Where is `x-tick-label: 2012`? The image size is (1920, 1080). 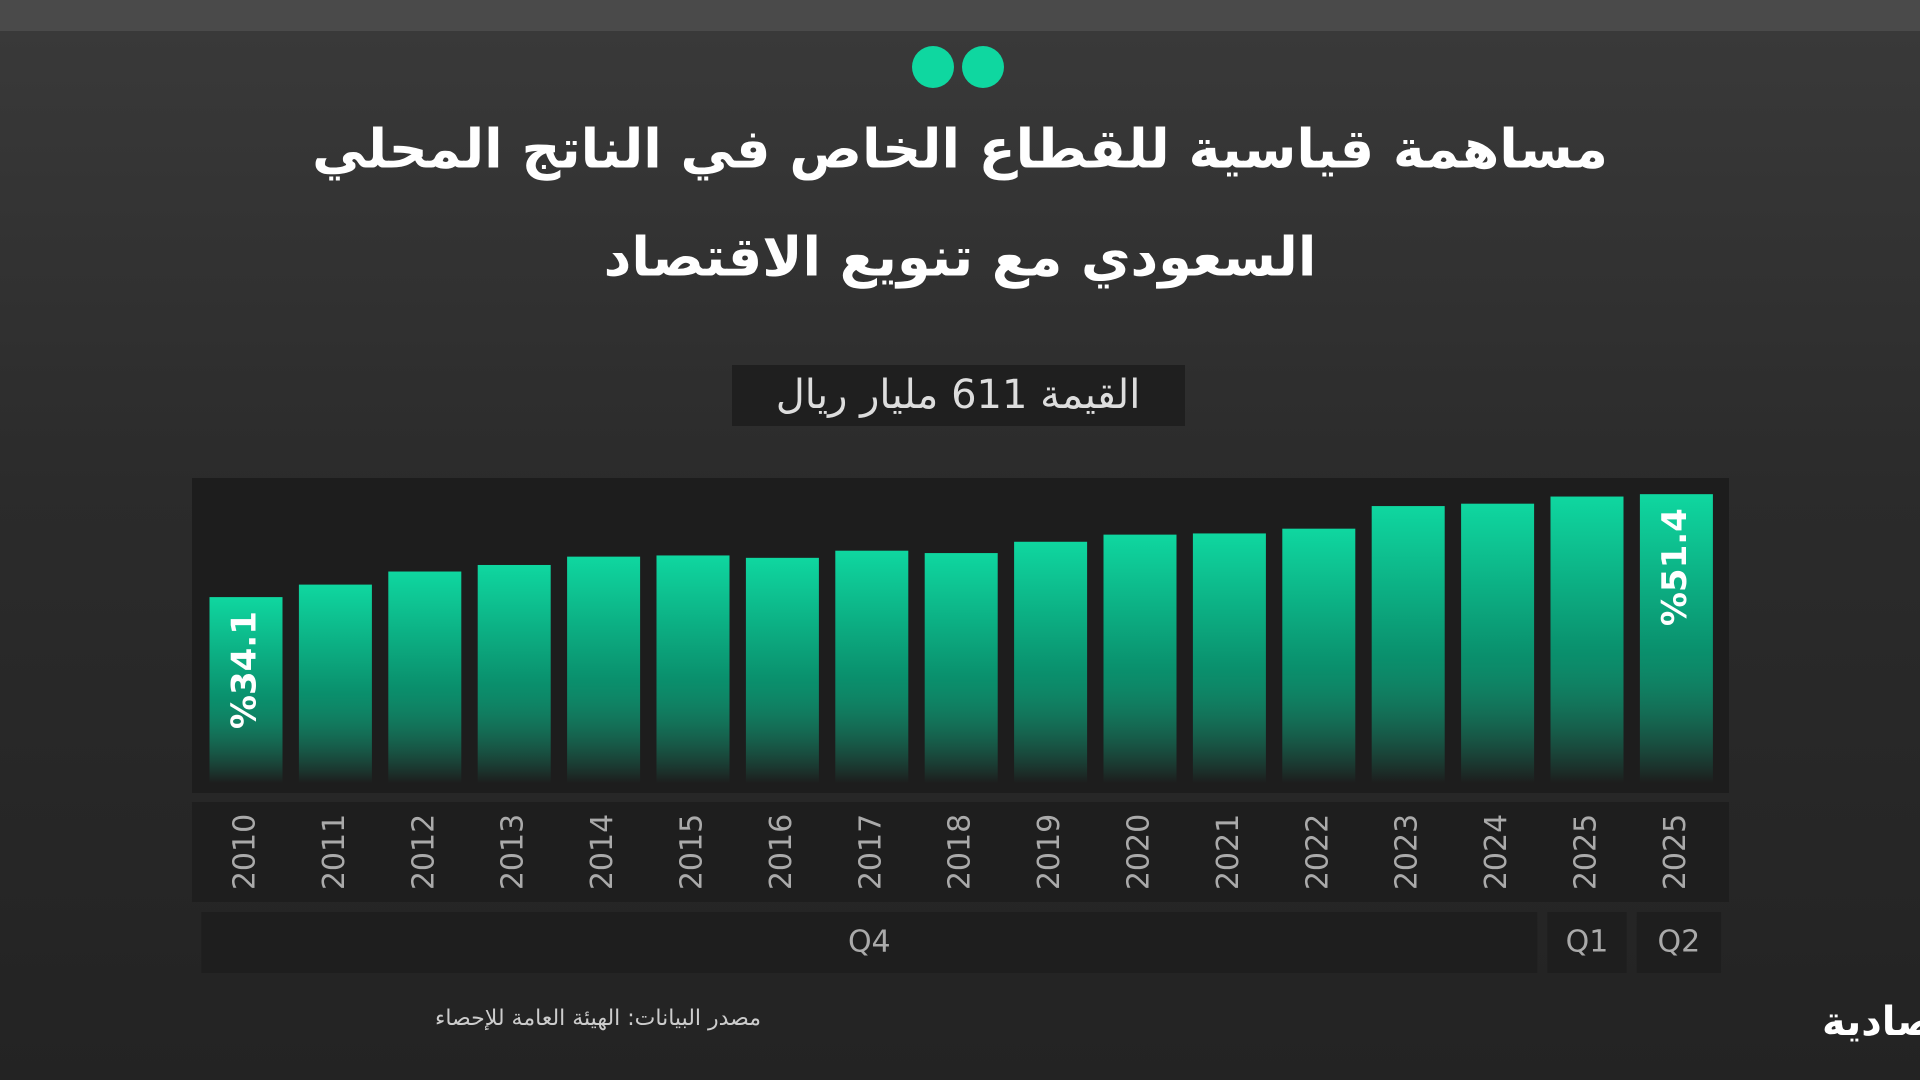 x-tick-label: 2012 is located at coordinates (423, 852).